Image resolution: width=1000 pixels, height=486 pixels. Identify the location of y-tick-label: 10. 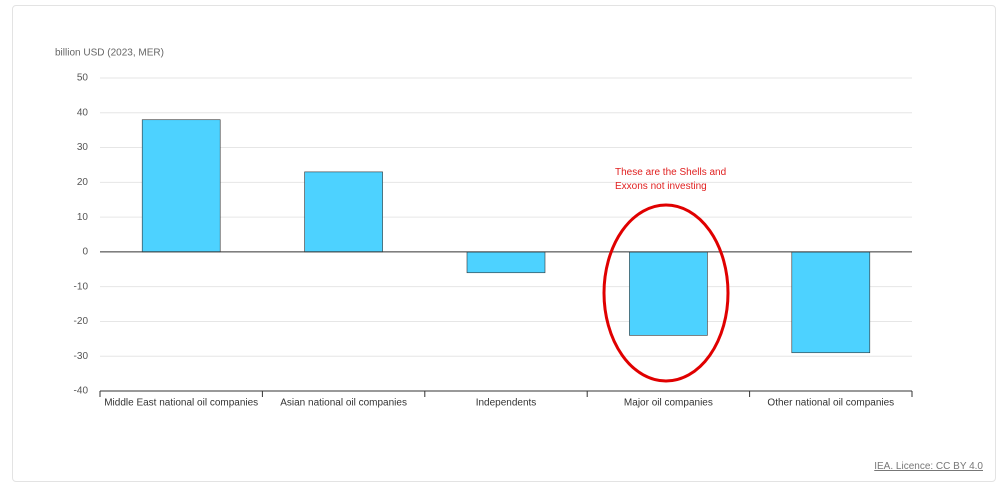
(83, 217).